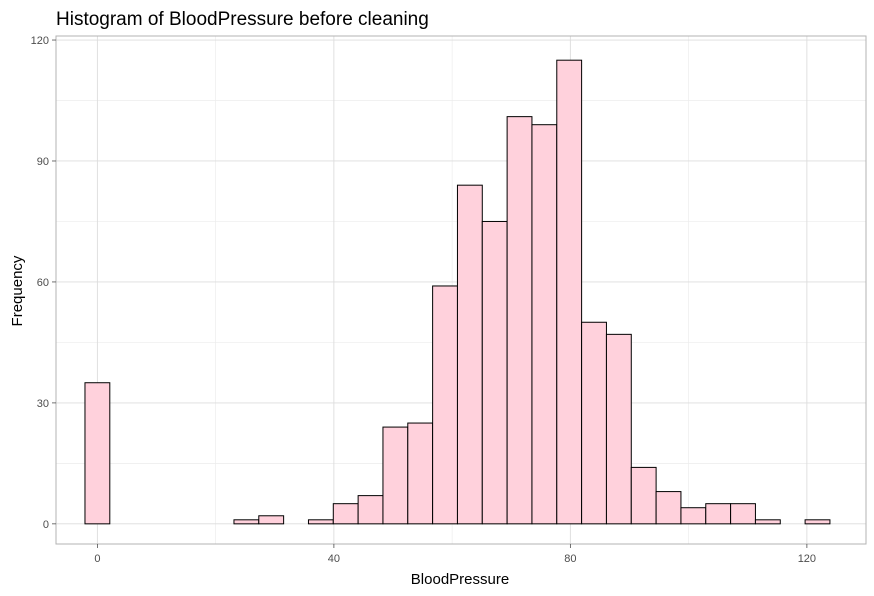 The height and width of the screenshot is (596, 874). What do you see at coordinates (97, 559) in the screenshot?
I see `x-tick-label: 0` at bounding box center [97, 559].